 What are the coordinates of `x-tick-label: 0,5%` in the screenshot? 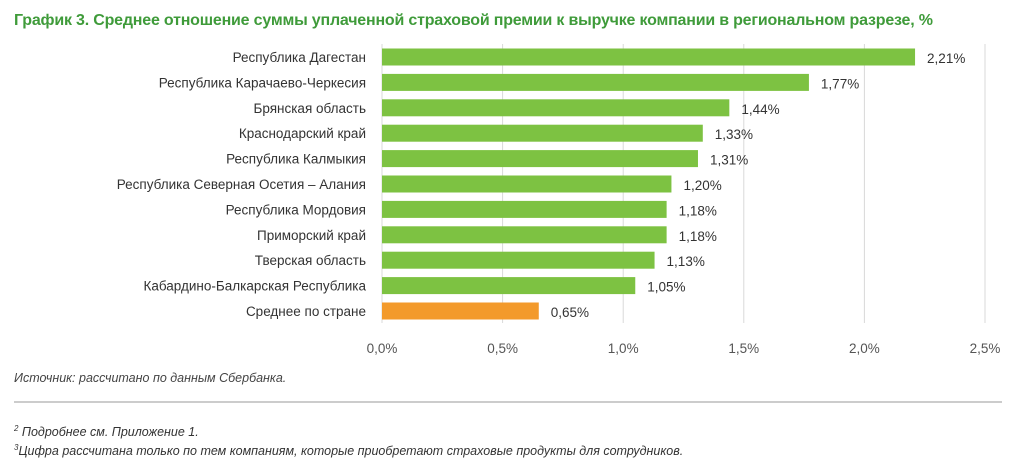 It's located at (502, 348).